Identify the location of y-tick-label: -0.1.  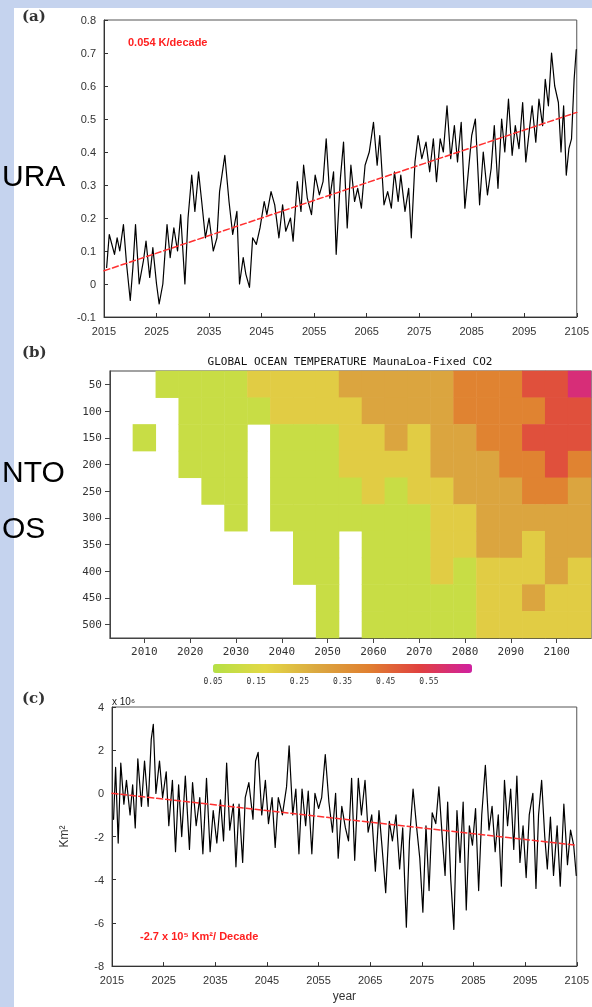
(86, 317).